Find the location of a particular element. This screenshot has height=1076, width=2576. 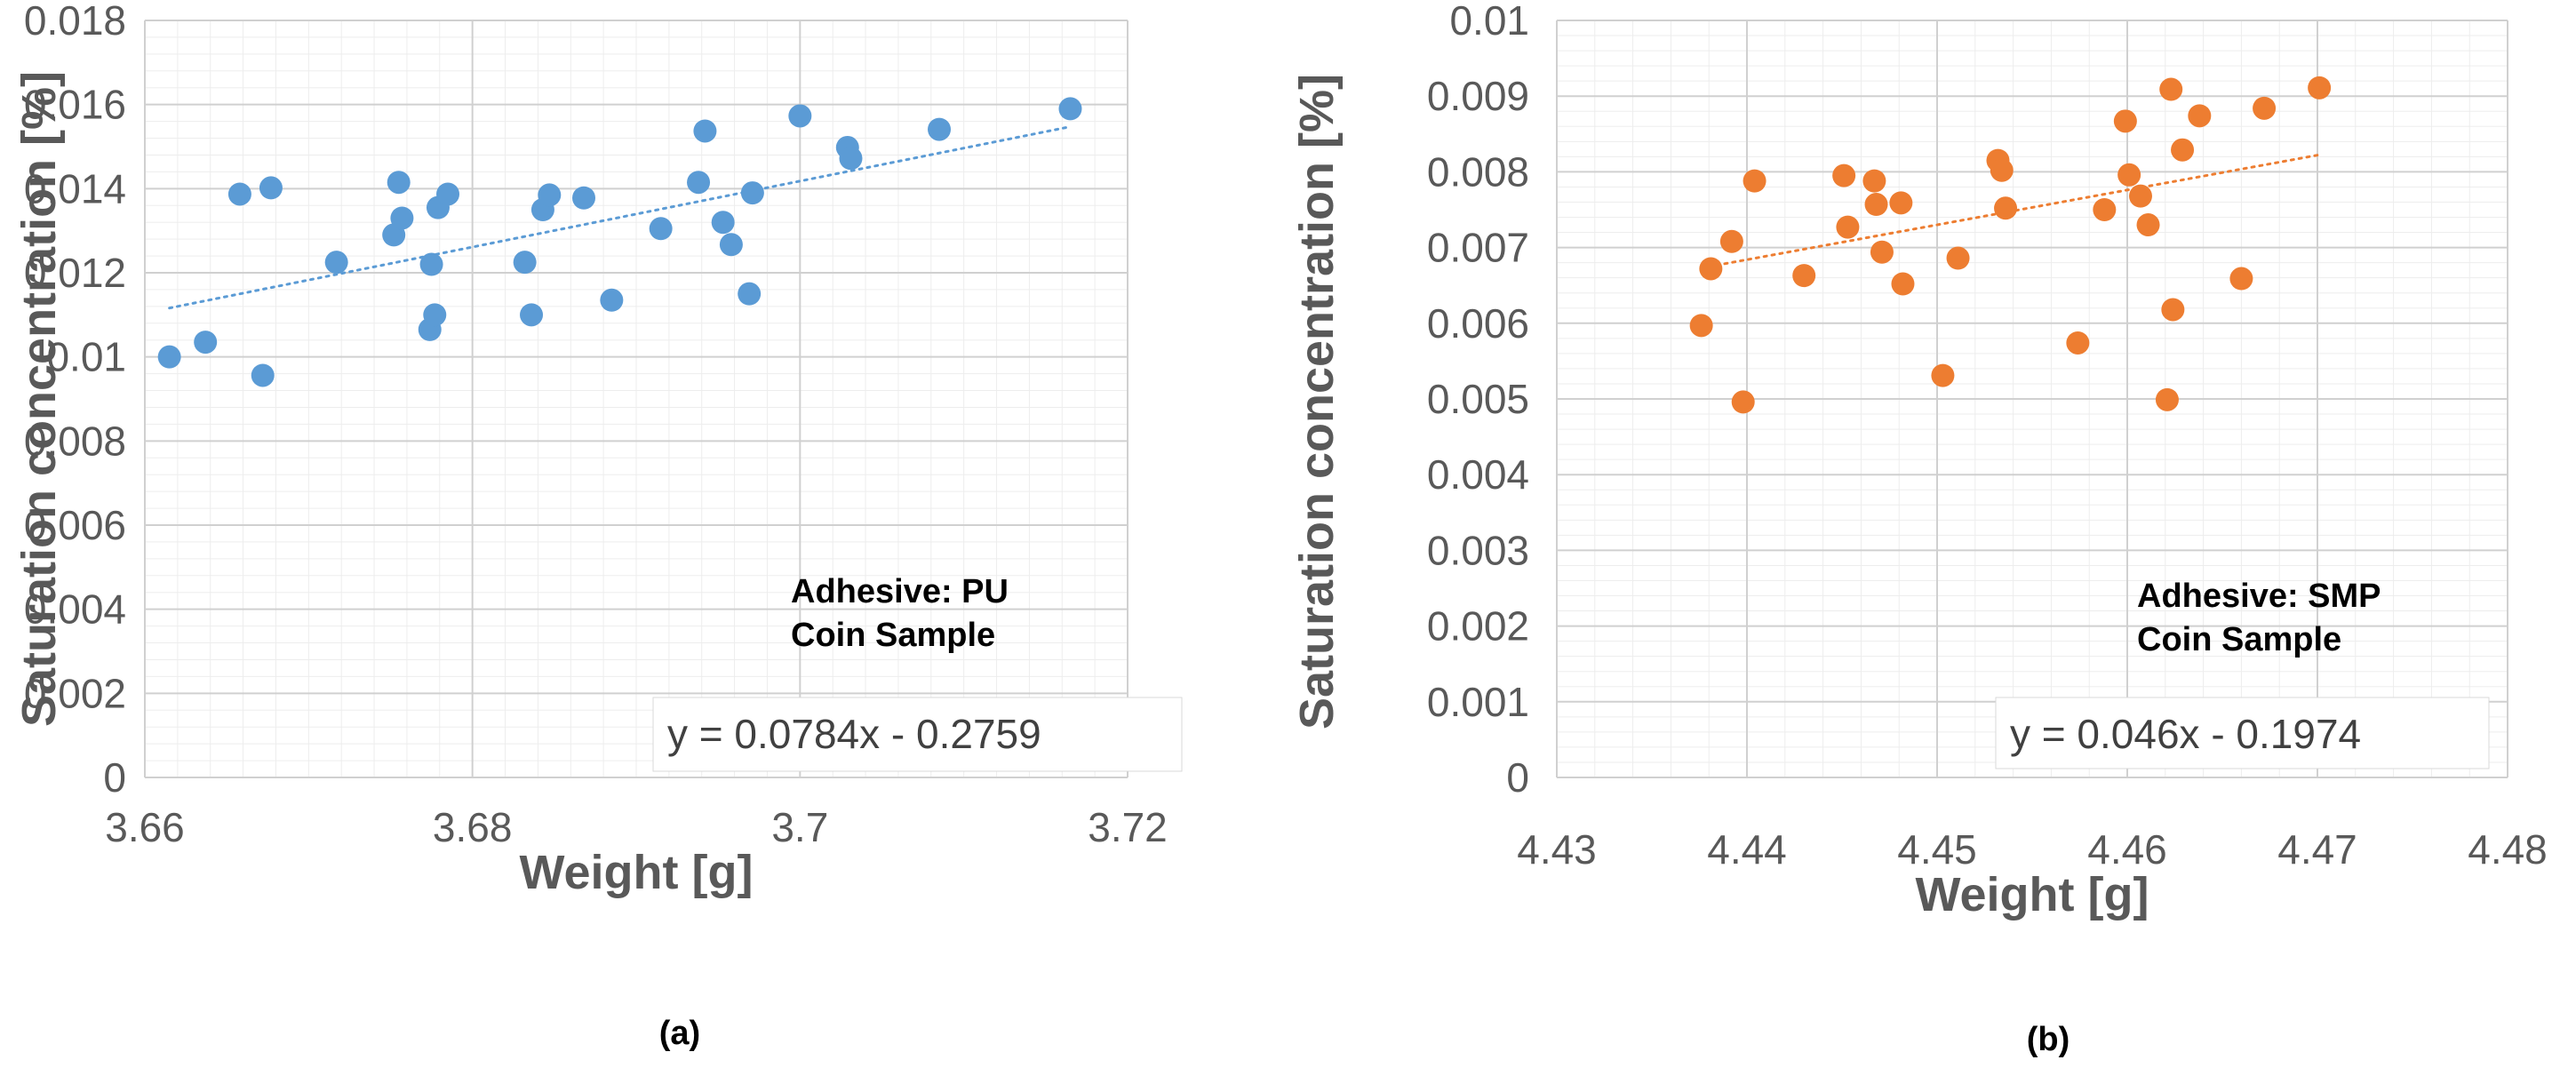

y-tick-label: 0 is located at coordinates (114, 777).